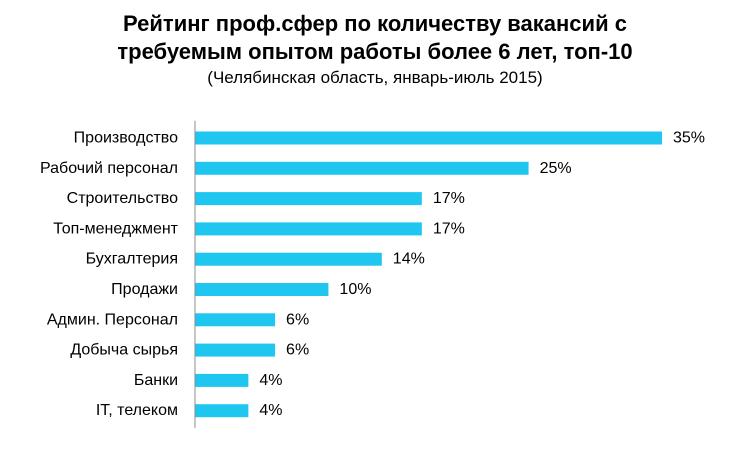 Image resolution: width=750 pixels, height=450 pixels. What do you see at coordinates (355, 289) in the screenshot?
I see `value-label-6: 10%` at bounding box center [355, 289].